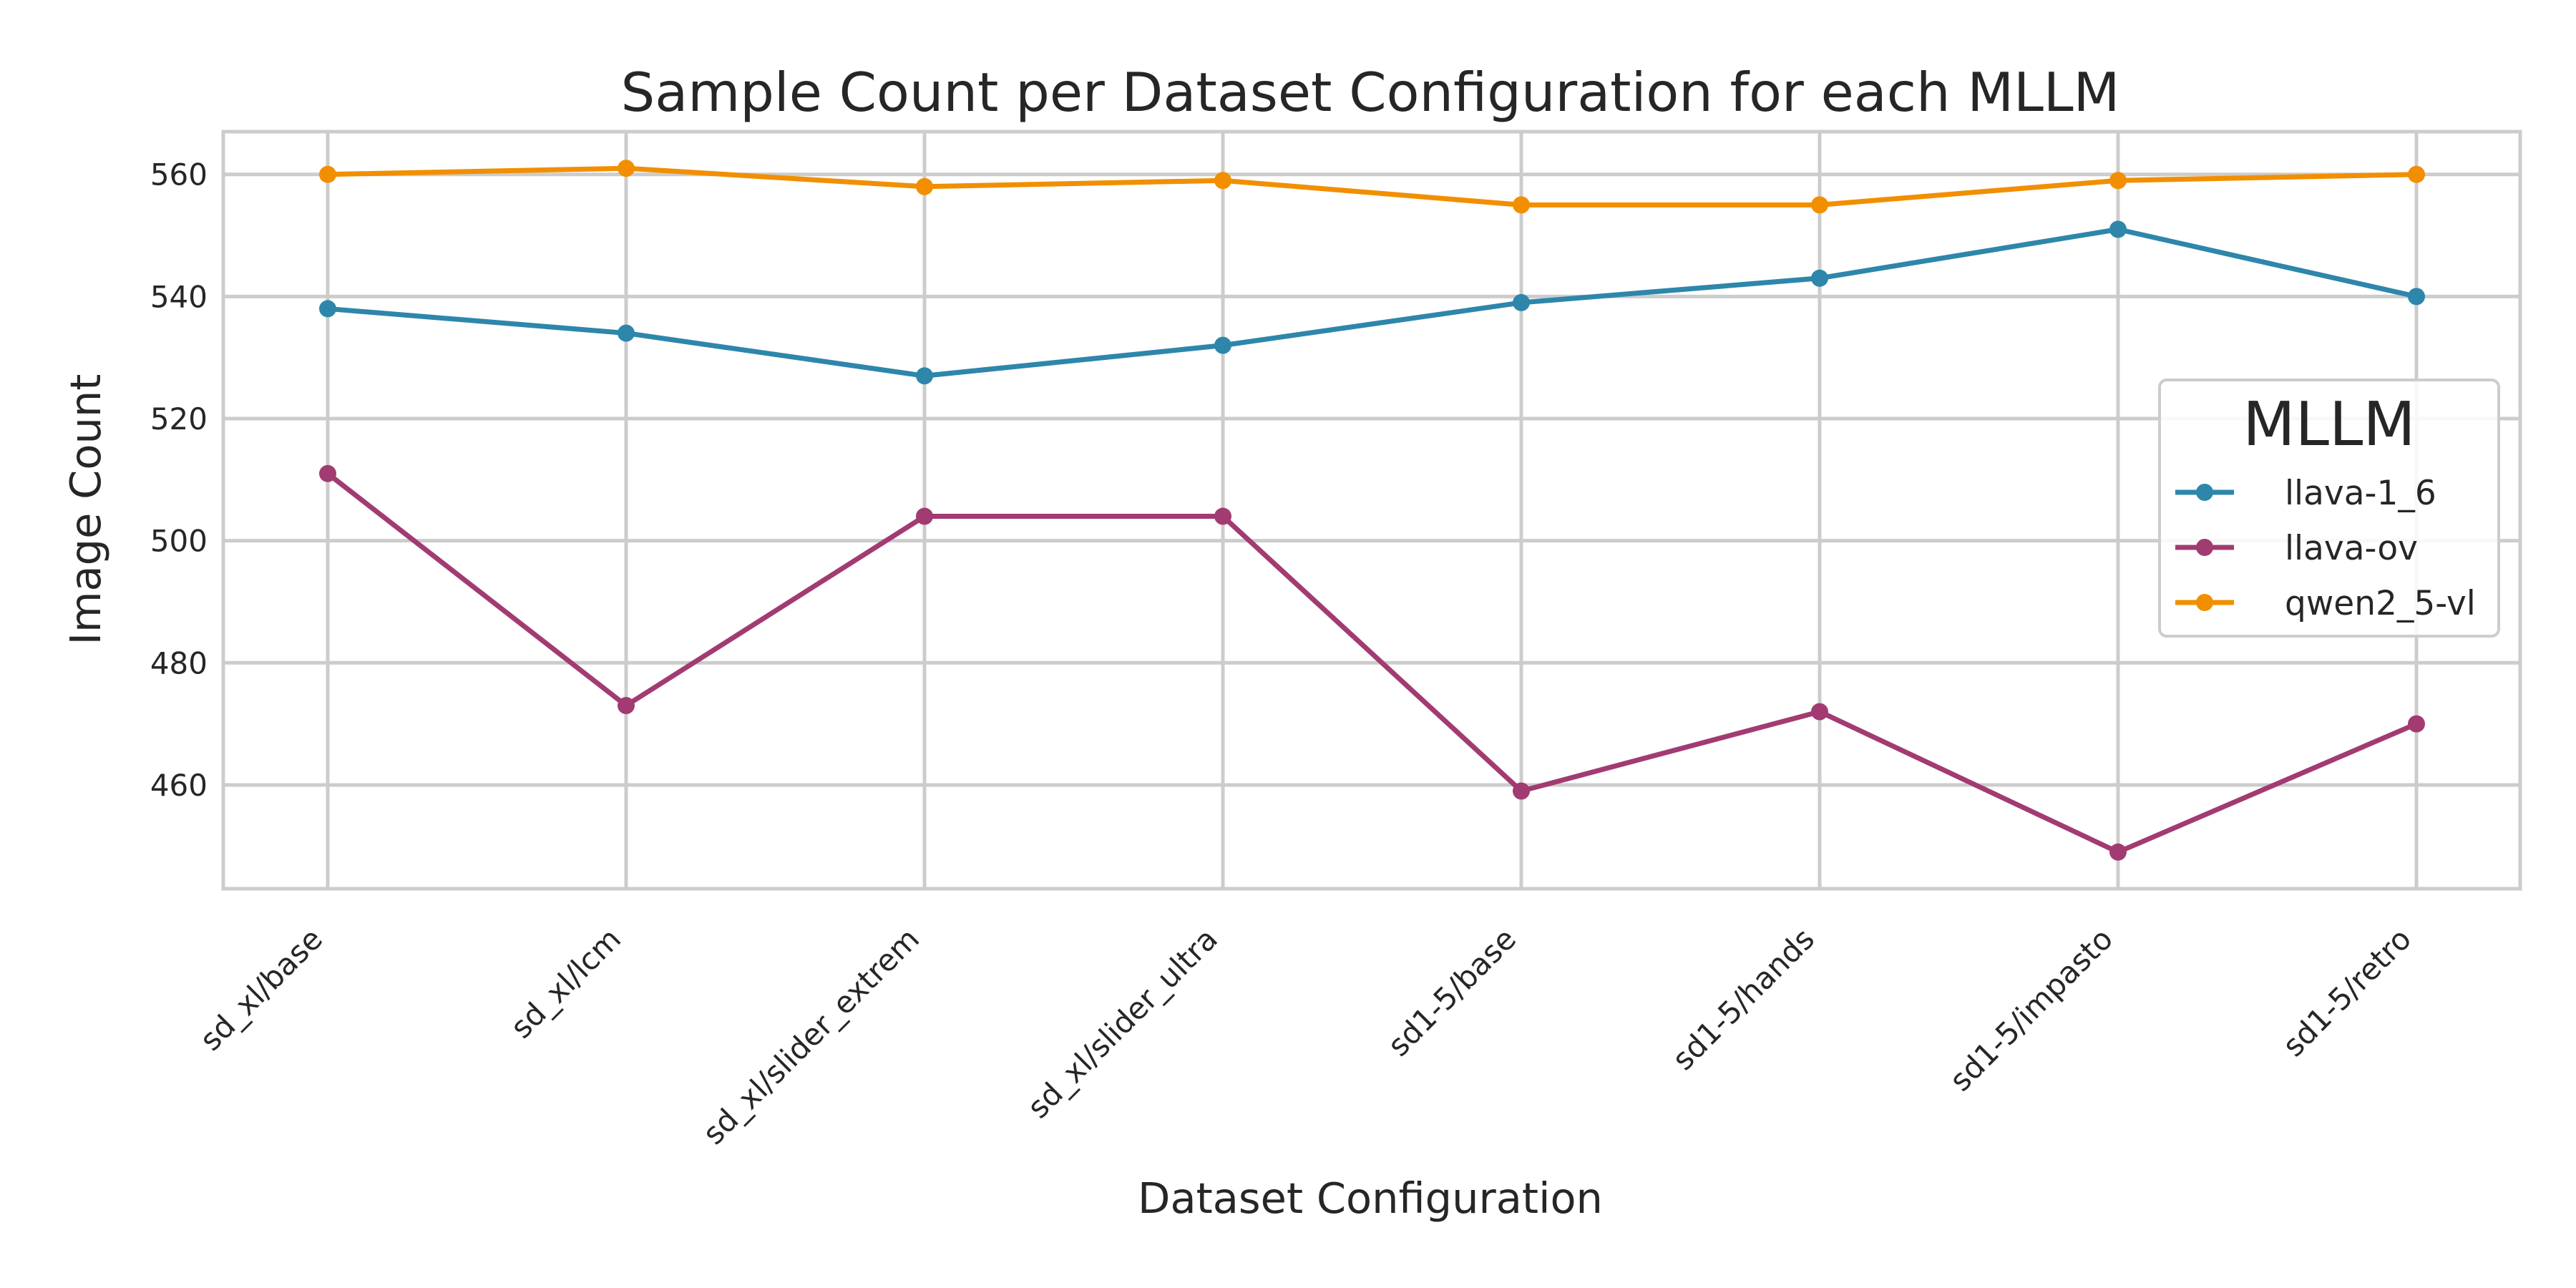 The width and height of the screenshot is (2576, 1288). What do you see at coordinates (179, 296) in the screenshot?
I see `y-tick-label: 540` at bounding box center [179, 296].